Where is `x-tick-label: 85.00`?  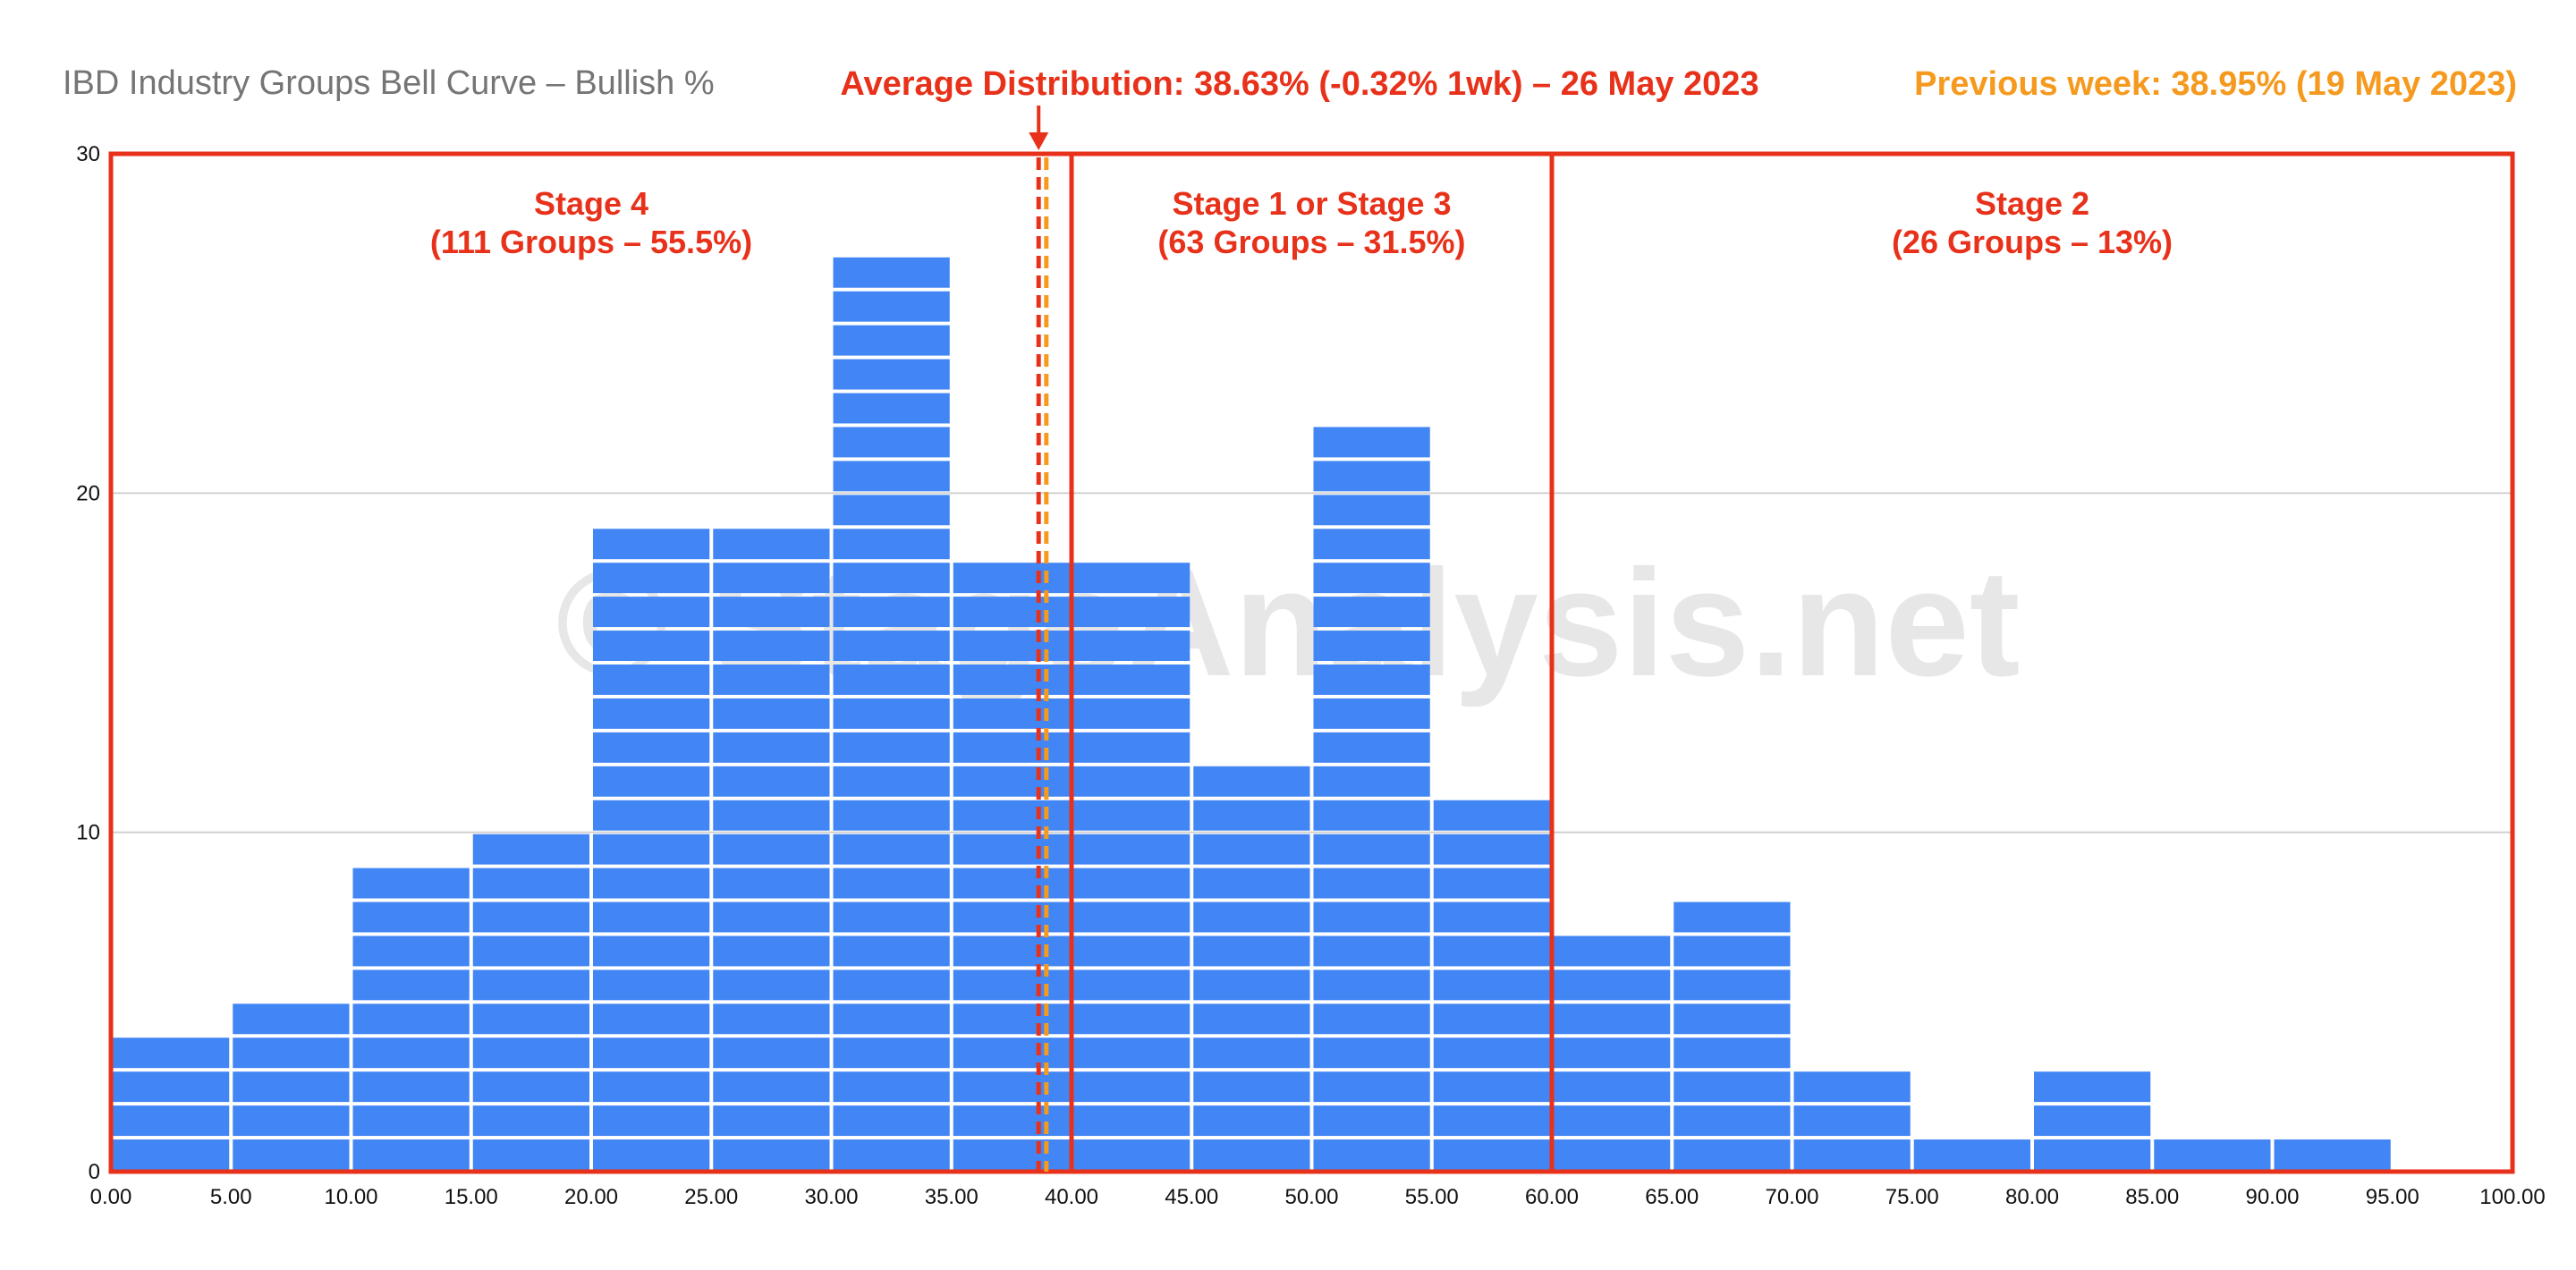
x-tick-label: 85.00 is located at coordinates (2152, 1197).